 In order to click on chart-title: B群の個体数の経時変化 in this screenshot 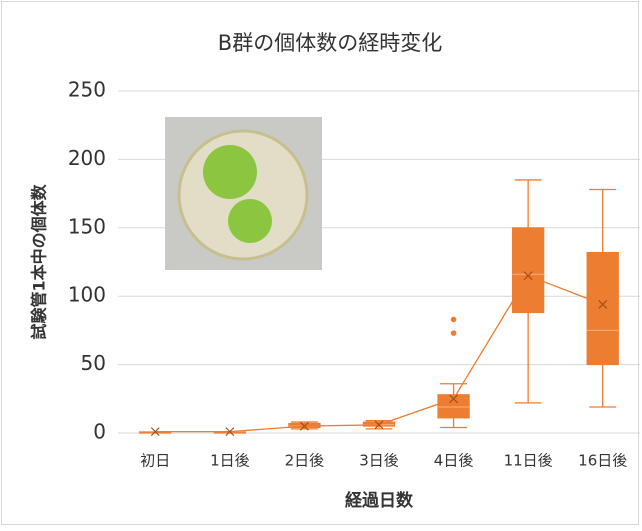, I will do `click(330, 43)`.